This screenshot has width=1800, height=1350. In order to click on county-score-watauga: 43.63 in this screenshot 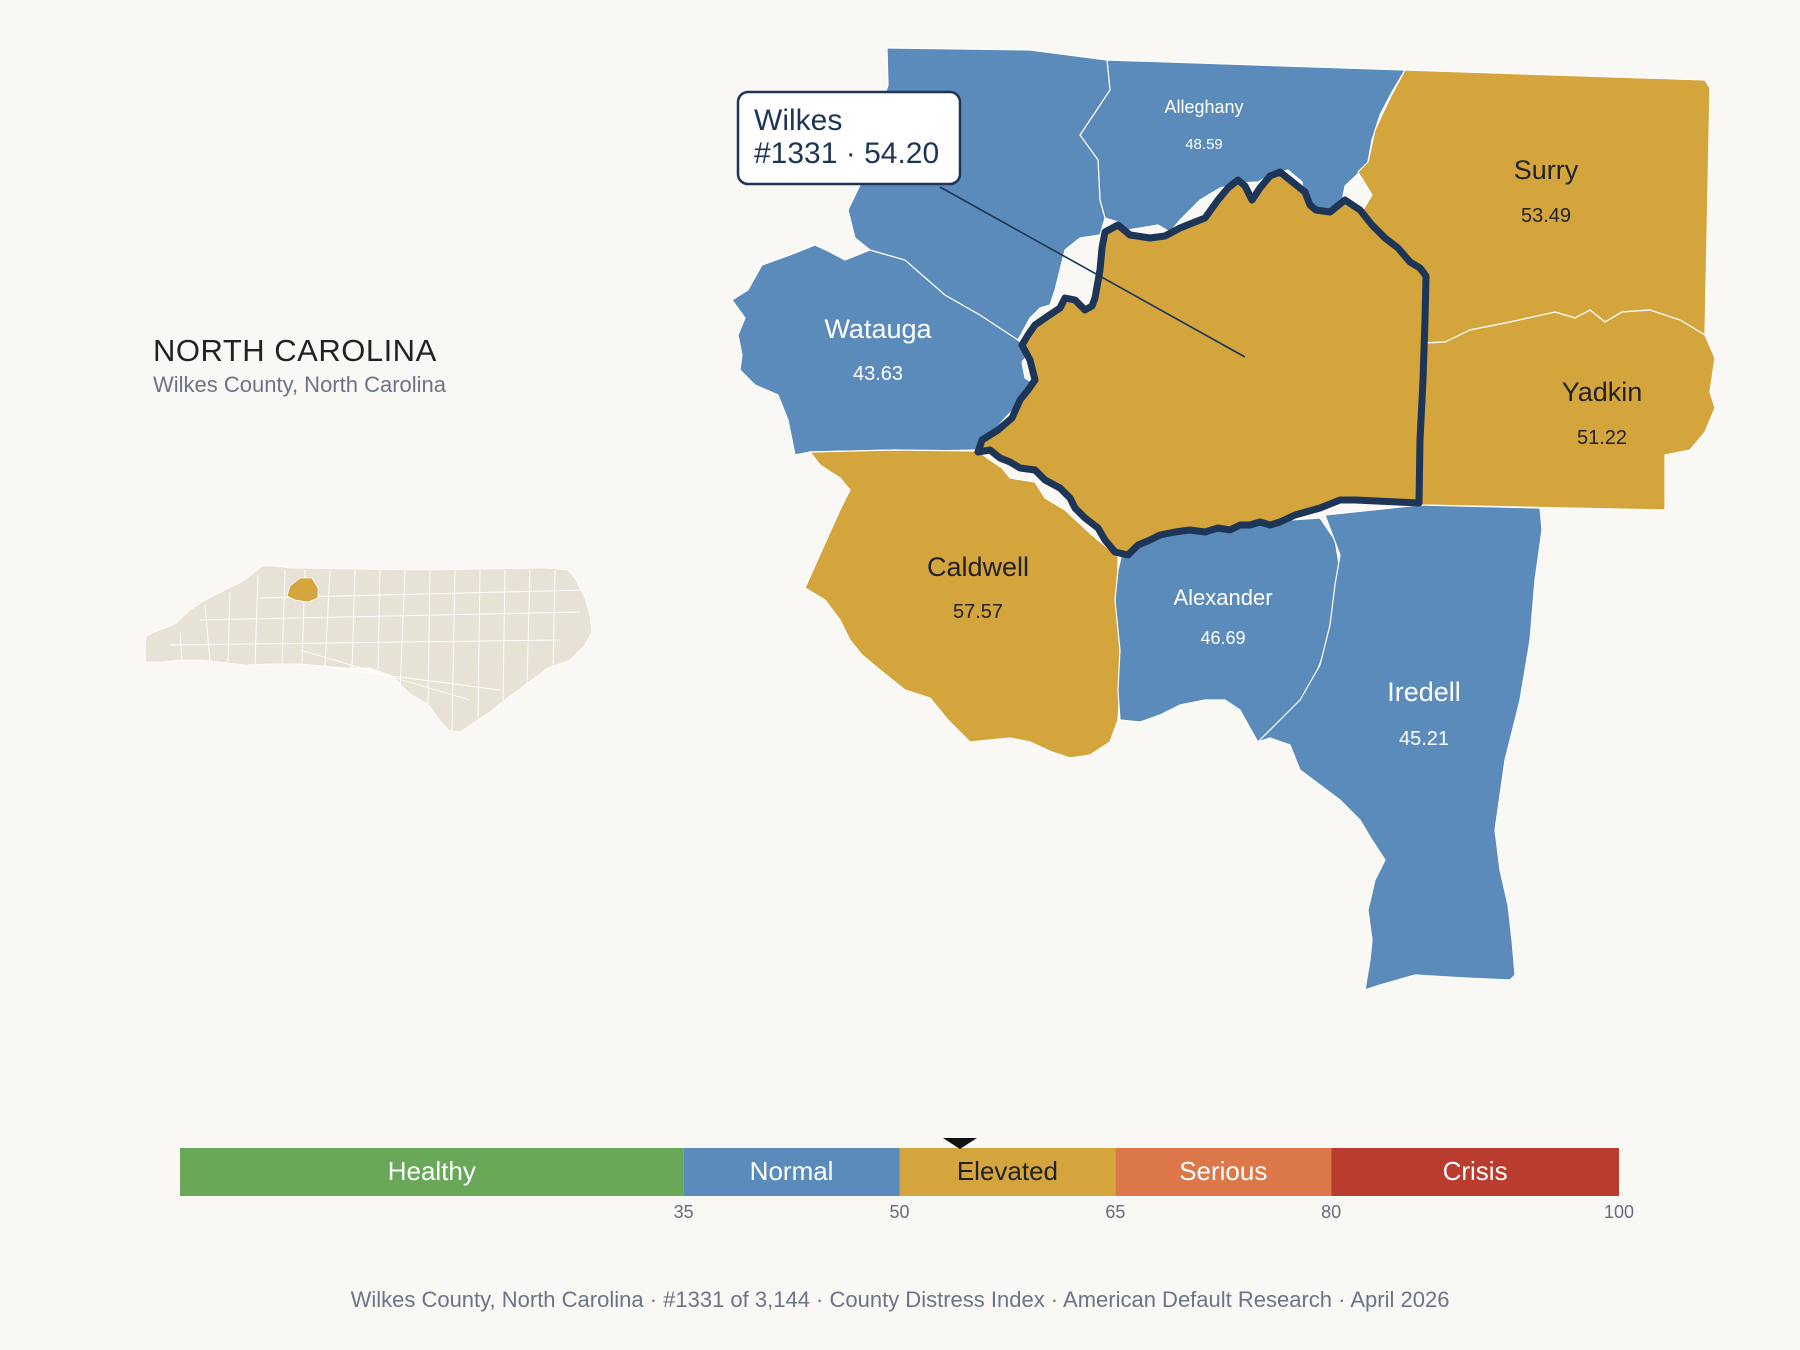, I will do `click(878, 374)`.